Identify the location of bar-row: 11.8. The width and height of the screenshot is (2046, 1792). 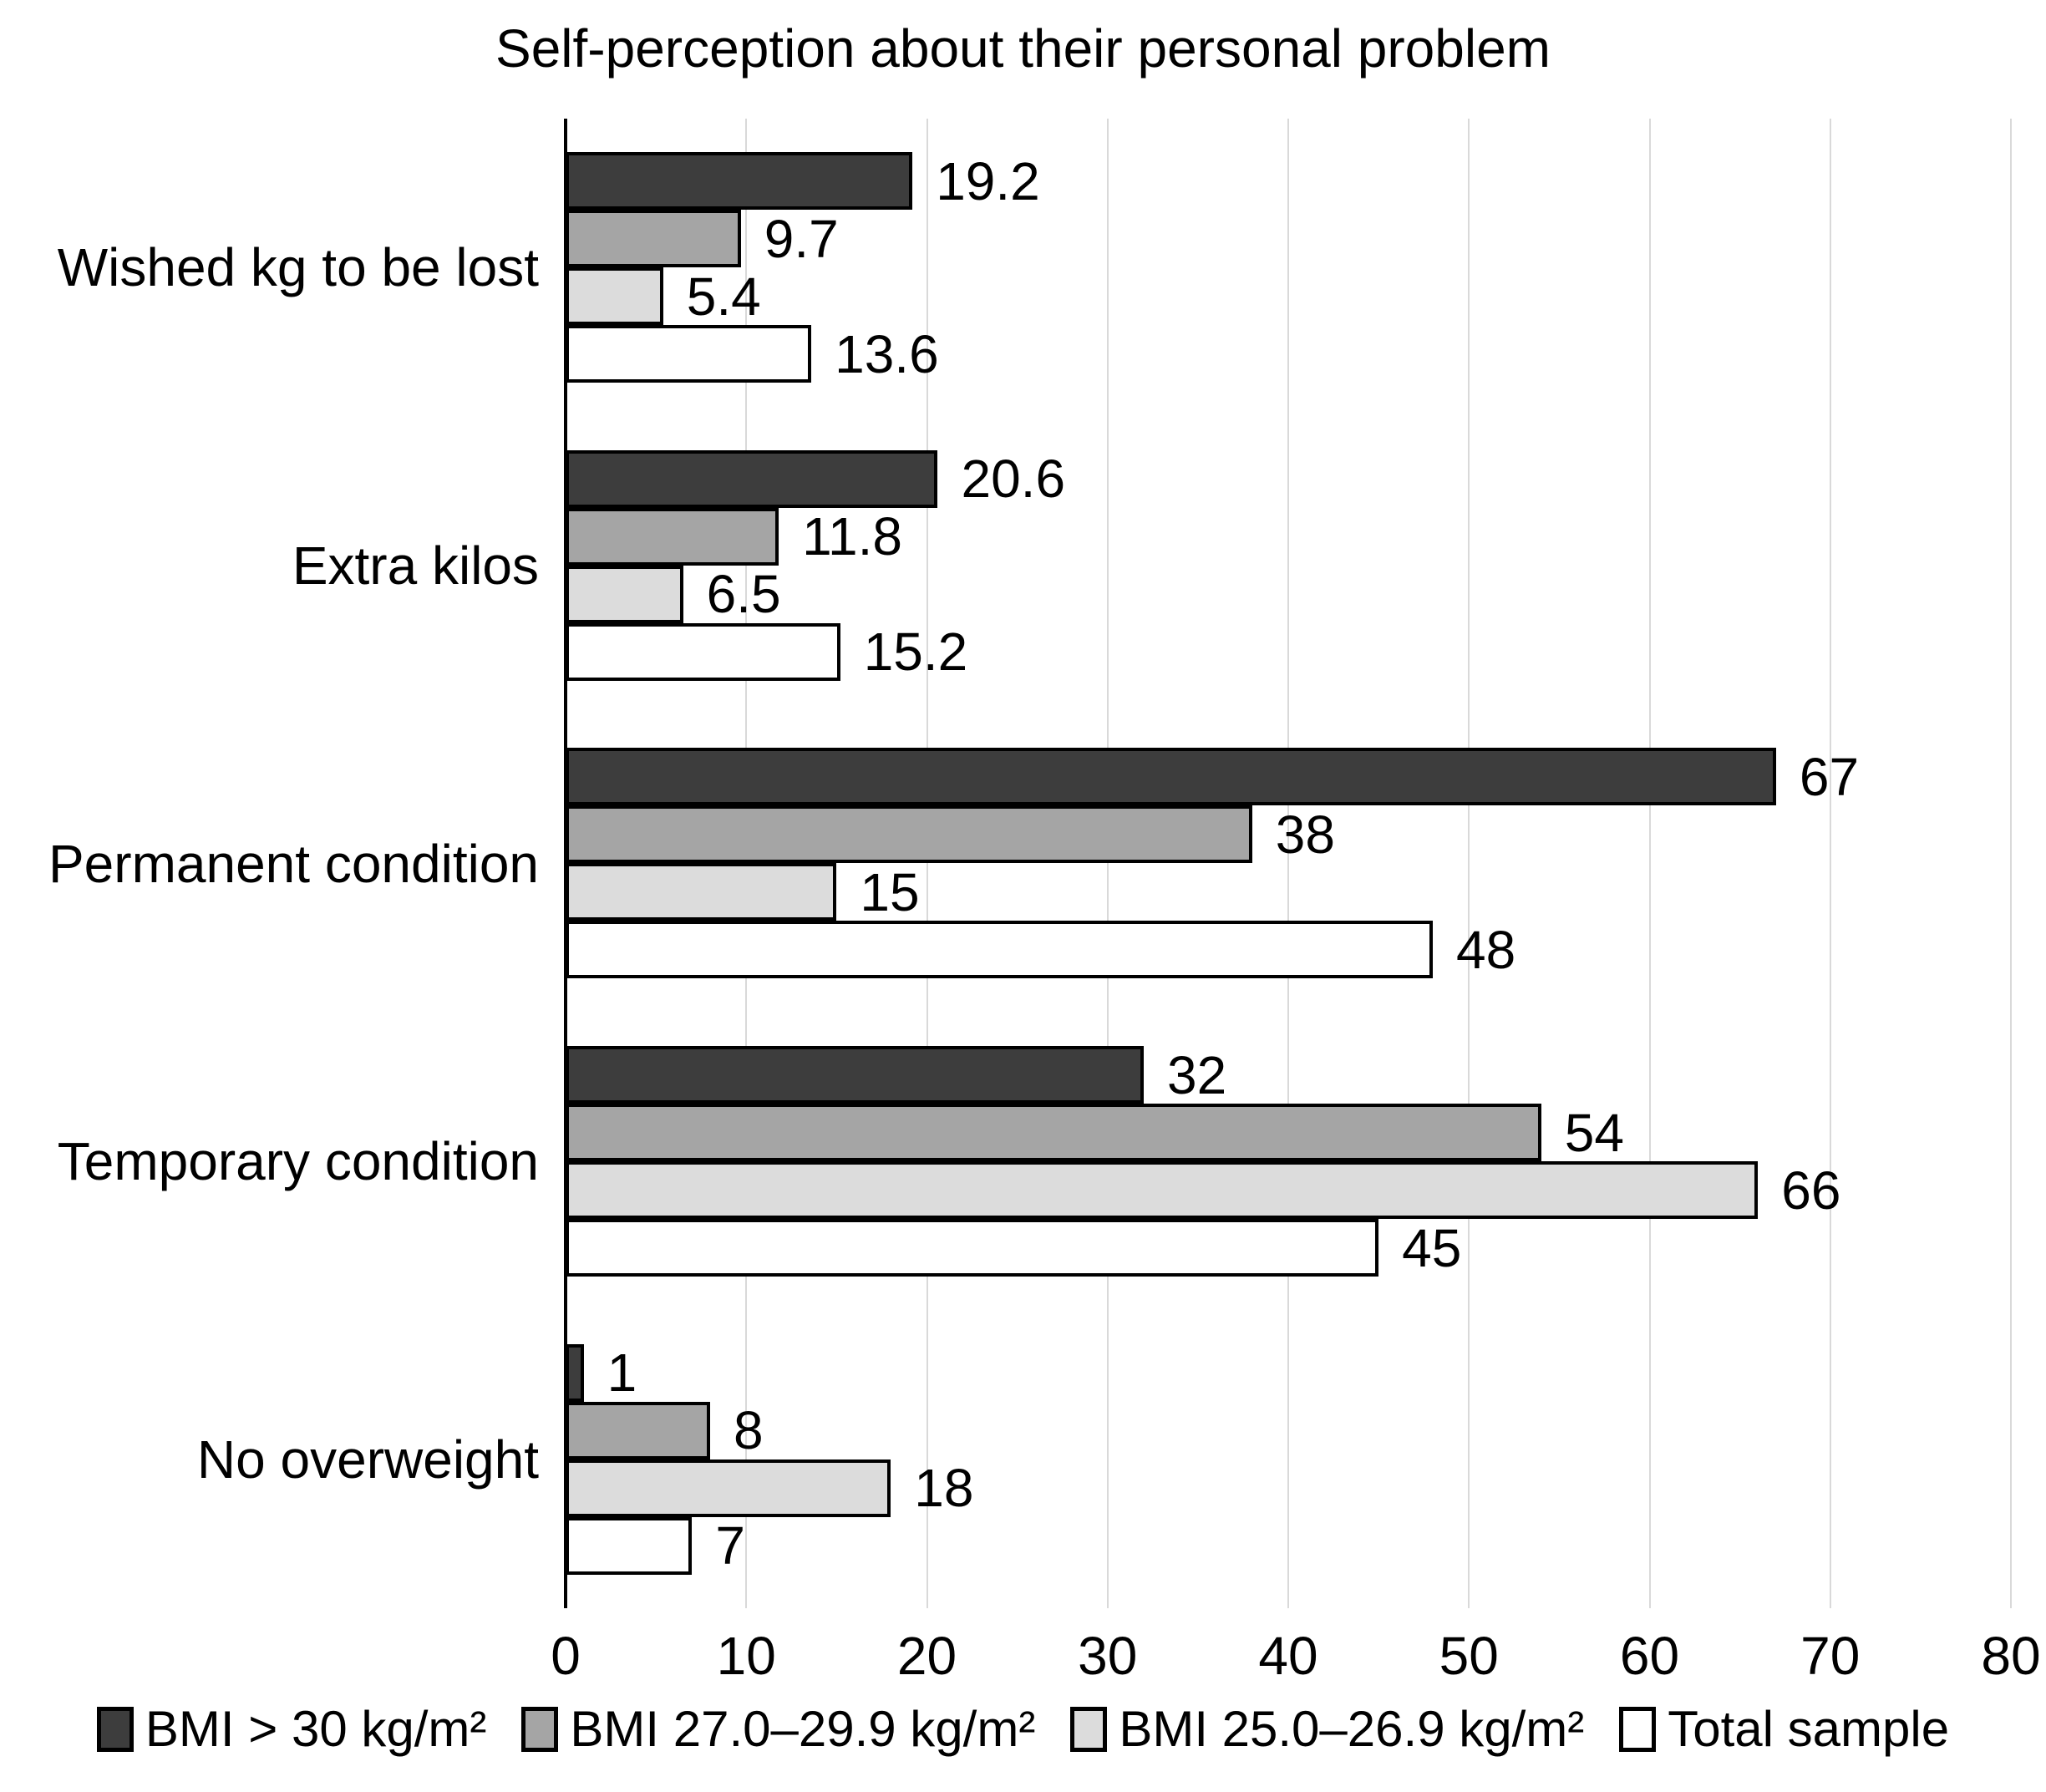
(1288, 536).